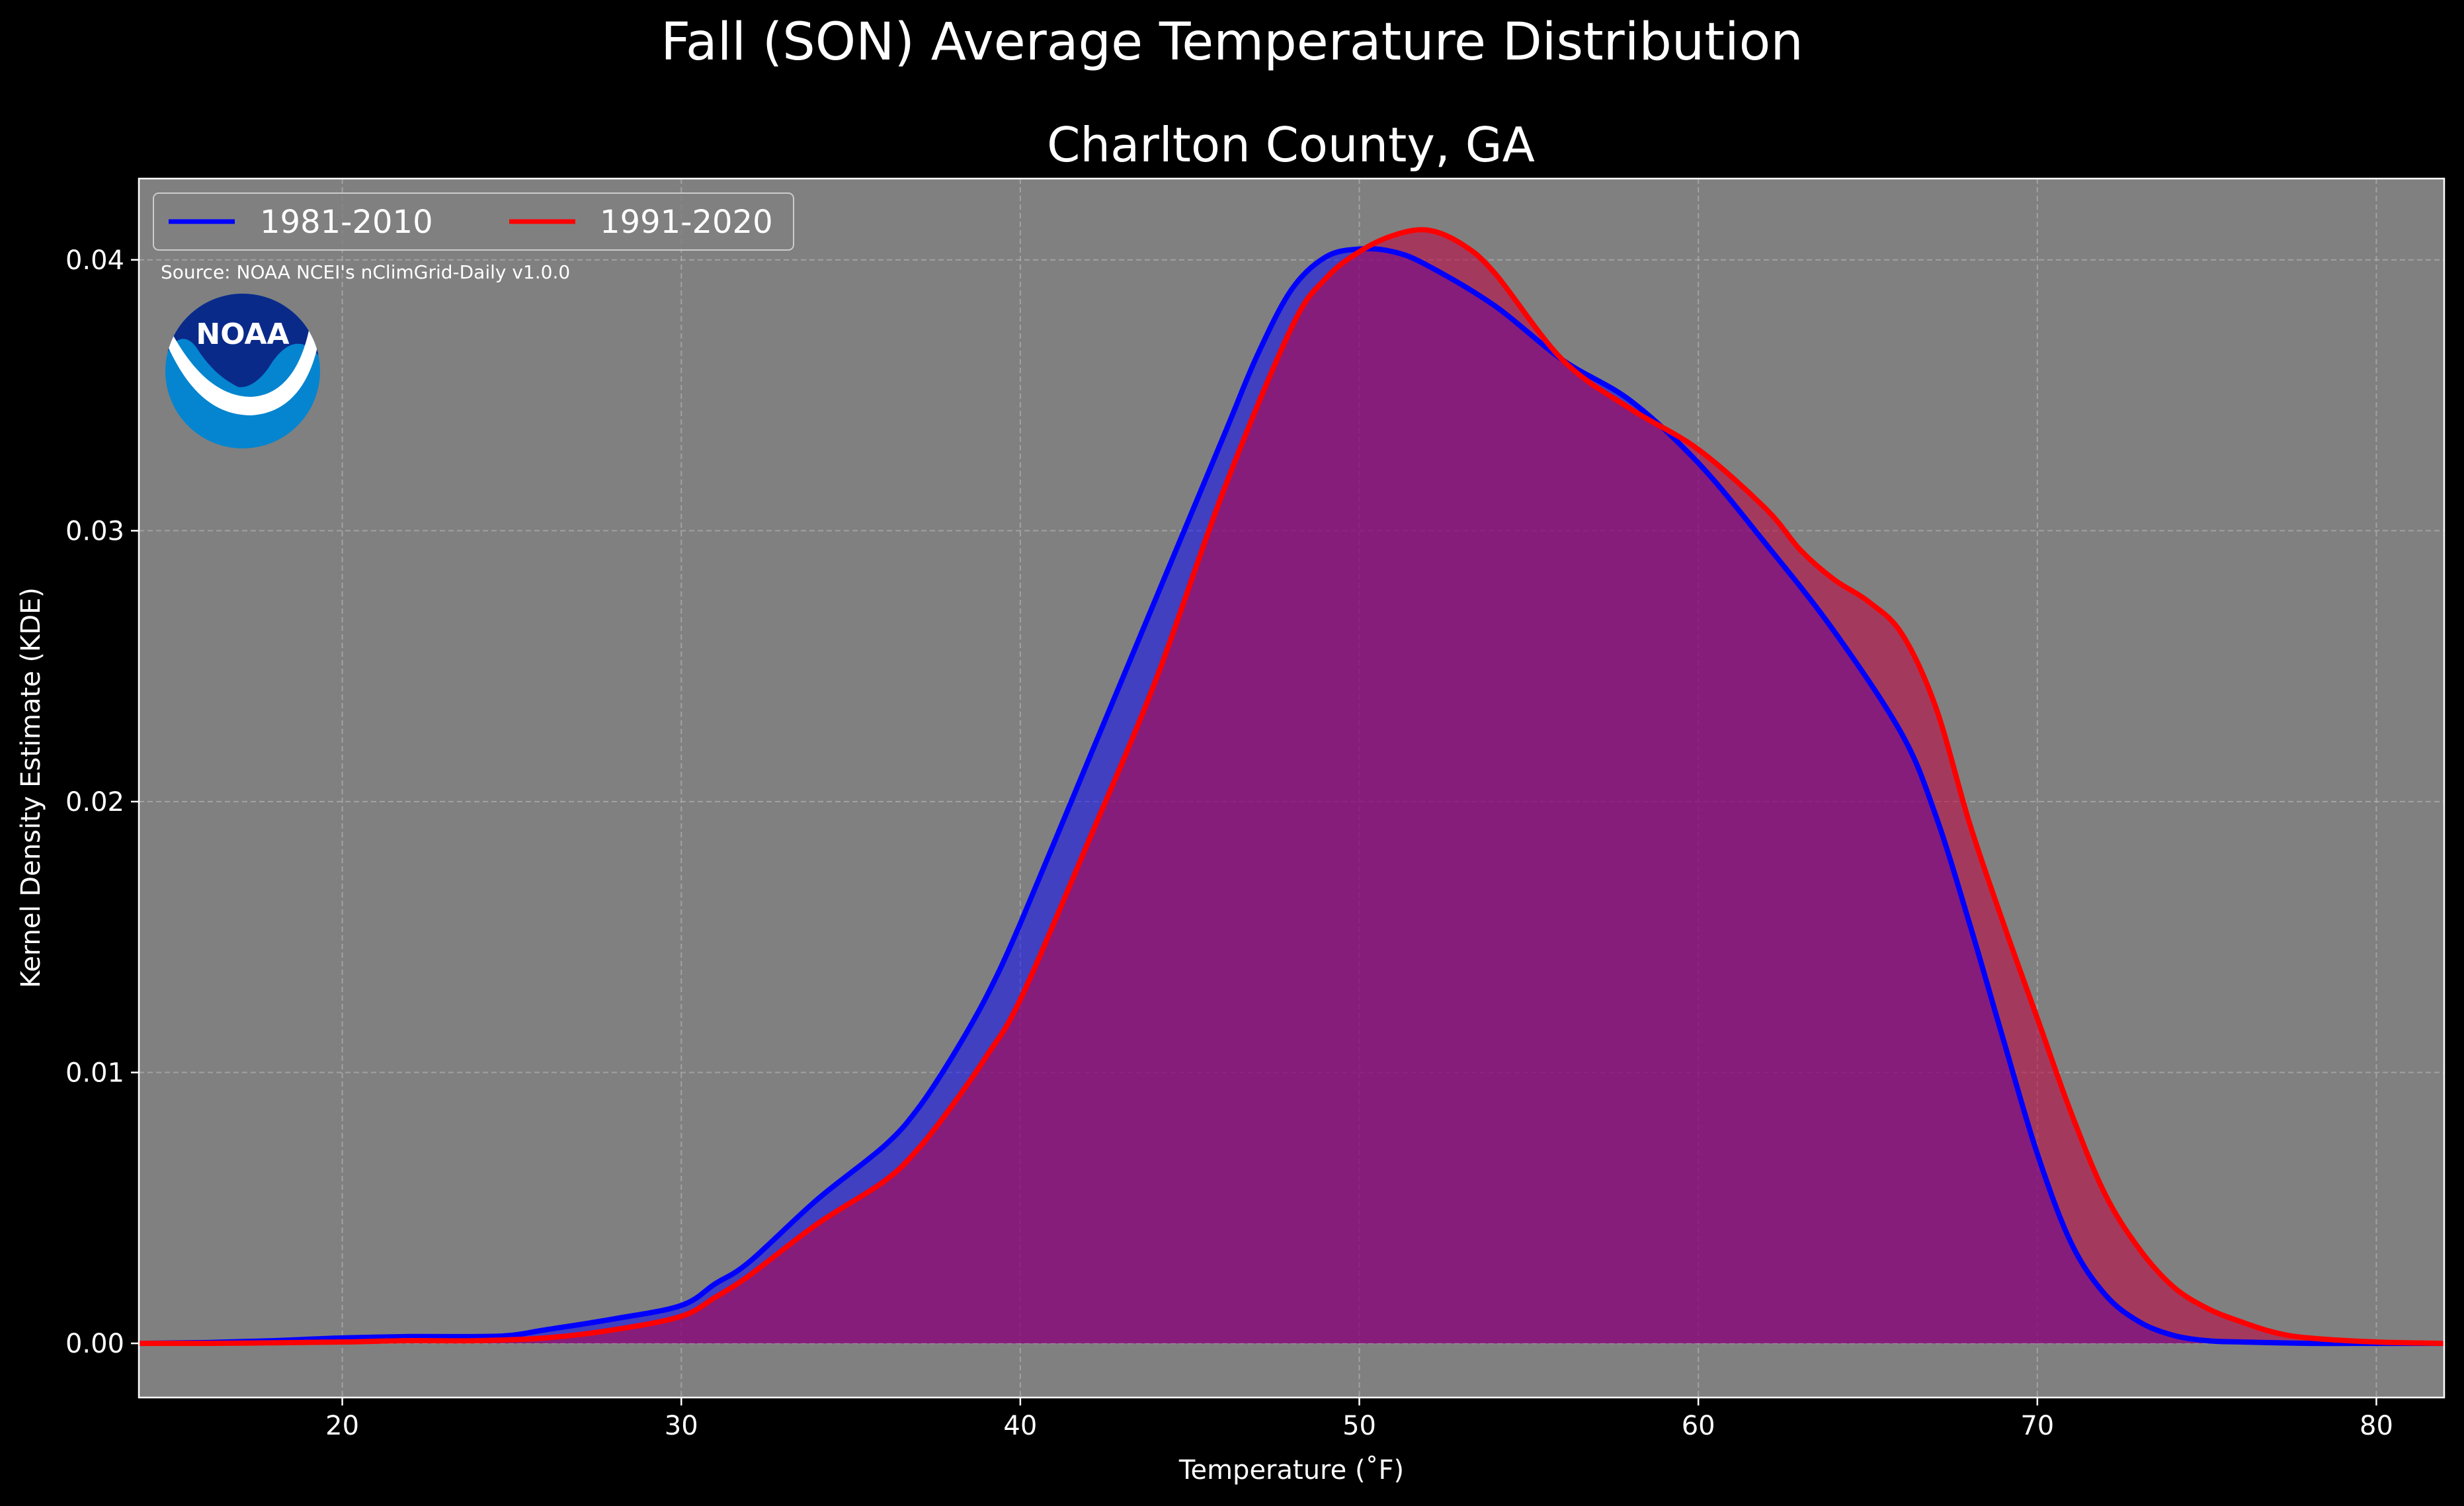 The image size is (2464, 1506). Describe the element at coordinates (346, 222) in the screenshot. I see `legend-label-1981-2010: 1981-2010` at that location.